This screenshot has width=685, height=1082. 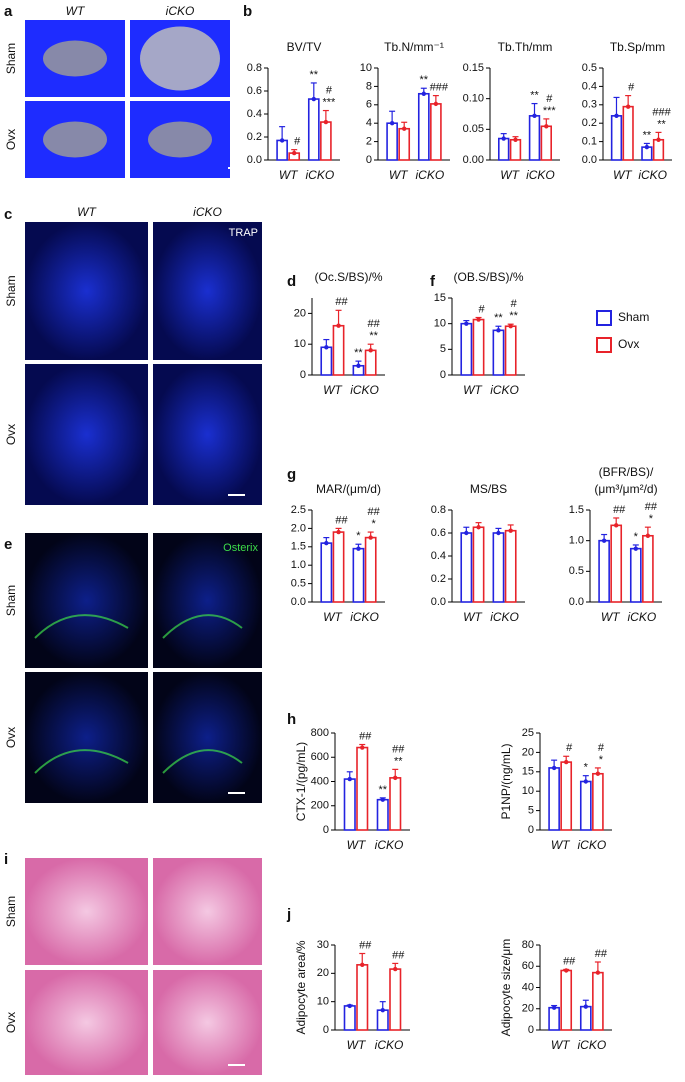 What do you see at coordinates (628, 344) in the screenshot?
I see `legend-label: Ovx` at bounding box center [628, 344].